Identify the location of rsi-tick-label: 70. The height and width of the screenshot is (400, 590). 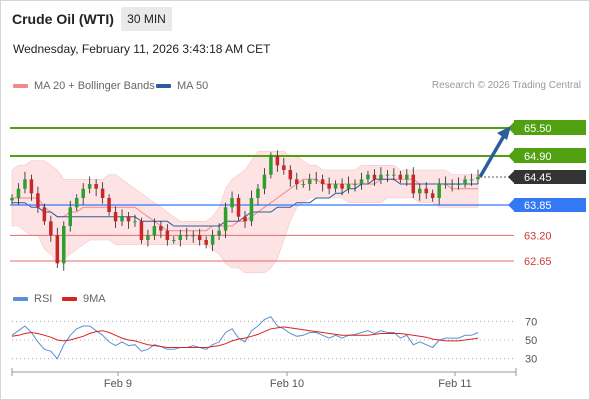
(531, 322).